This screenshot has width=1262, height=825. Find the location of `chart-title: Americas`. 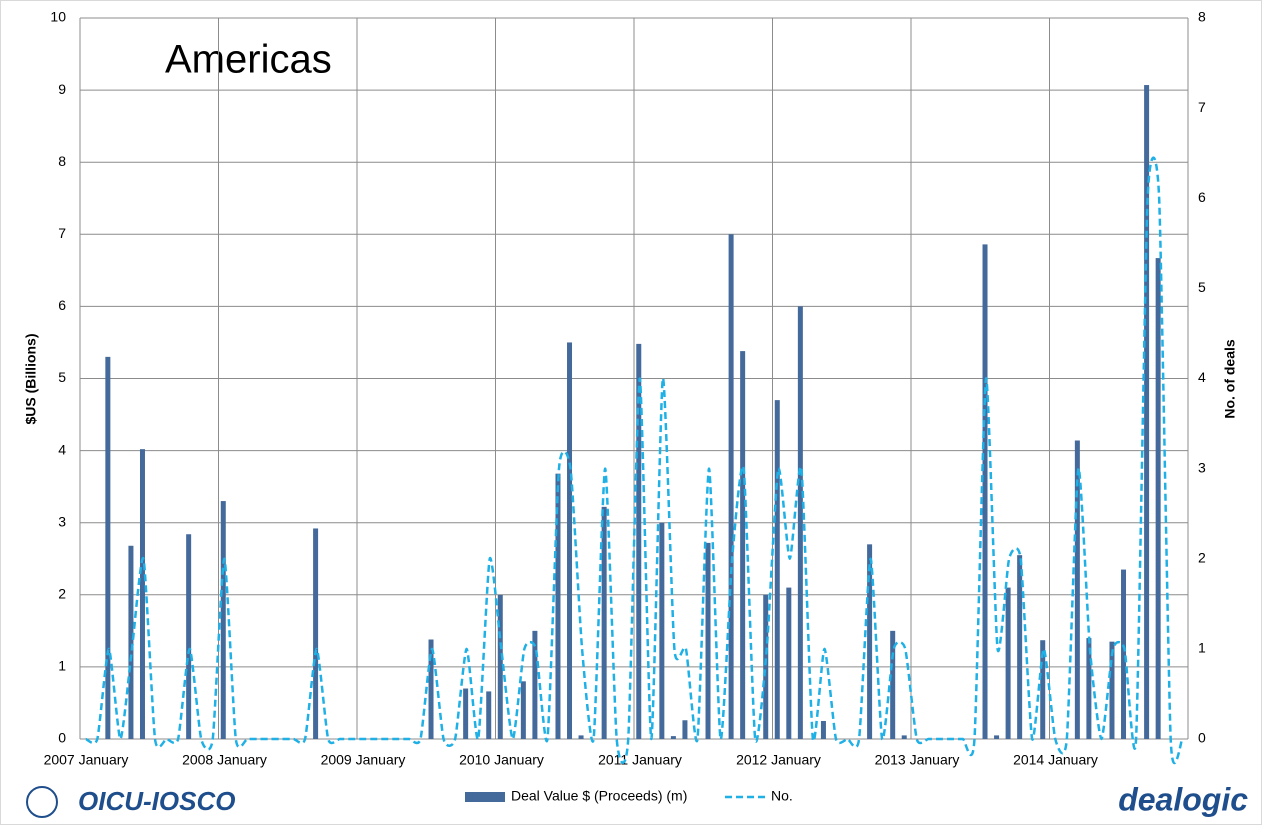

chart-title: Americas is located at coordinates (248, 60).